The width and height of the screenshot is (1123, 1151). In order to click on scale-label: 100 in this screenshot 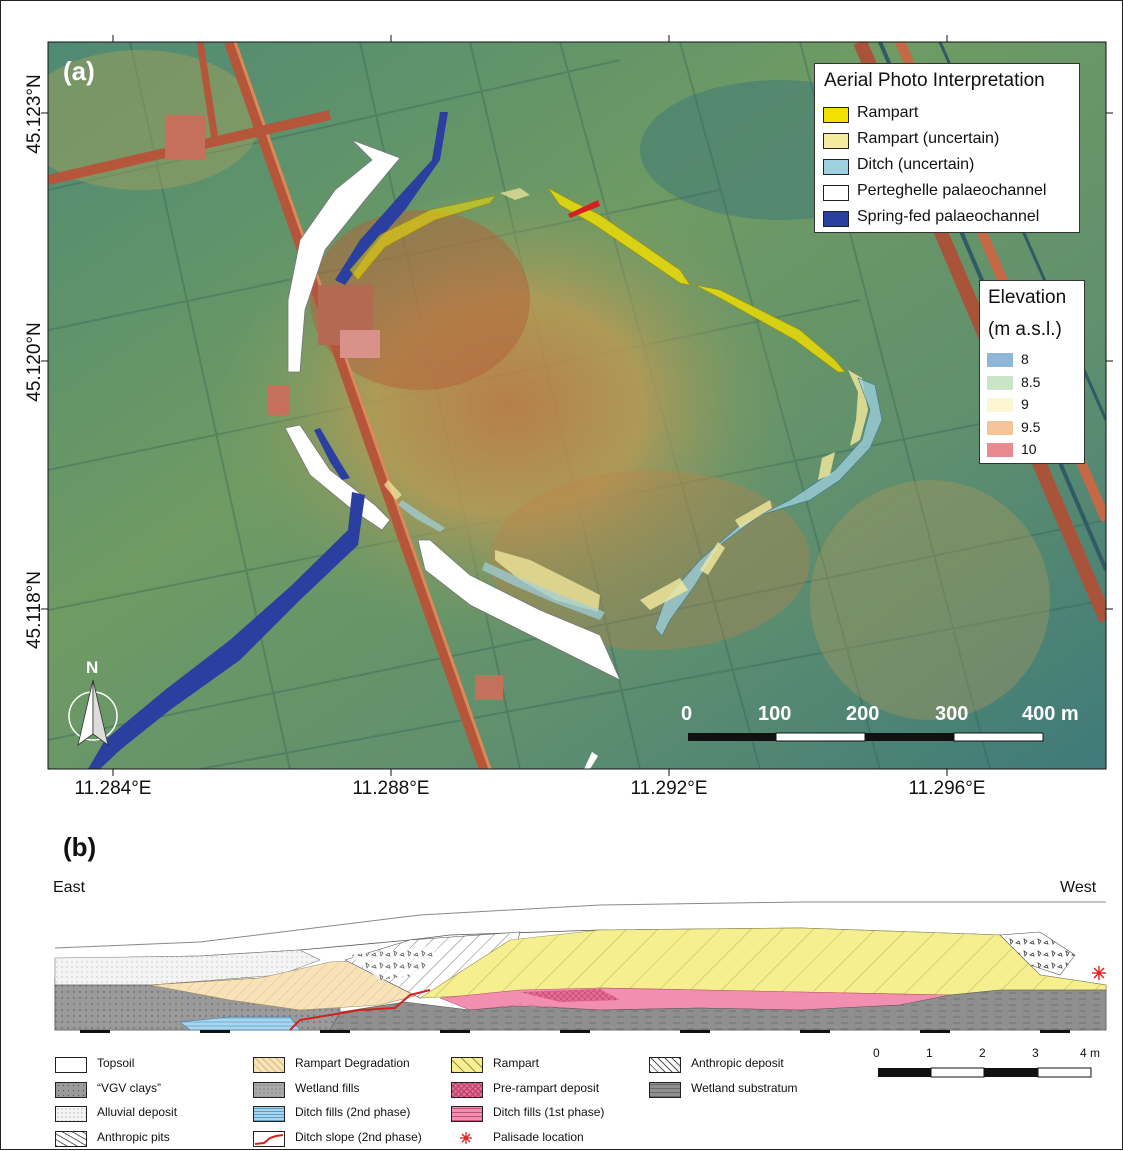, I will do `click(775, 714)`.